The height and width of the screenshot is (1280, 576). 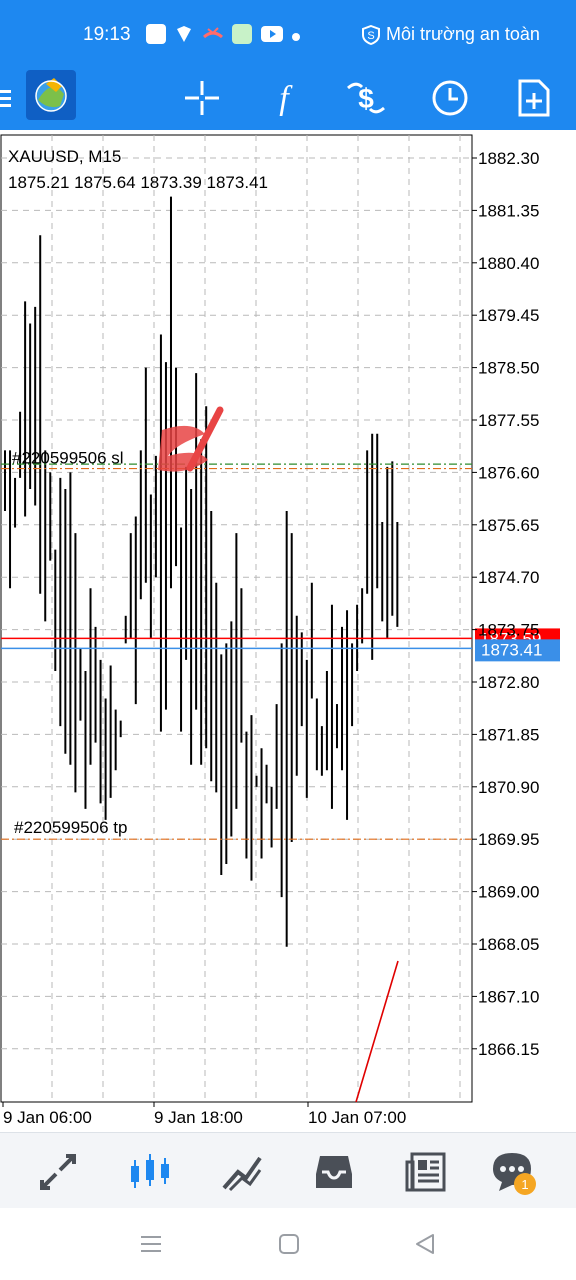 I want to click on back-icon, so click(x=425, y=1244).